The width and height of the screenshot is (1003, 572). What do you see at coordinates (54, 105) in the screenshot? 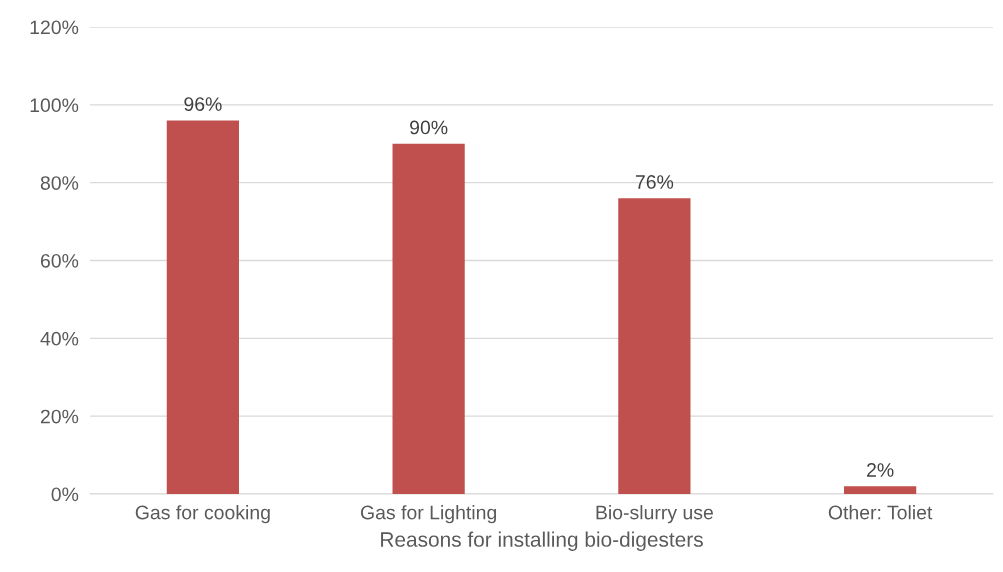
I see `y-tick-label: 100%` at bounding box center [54, 105].